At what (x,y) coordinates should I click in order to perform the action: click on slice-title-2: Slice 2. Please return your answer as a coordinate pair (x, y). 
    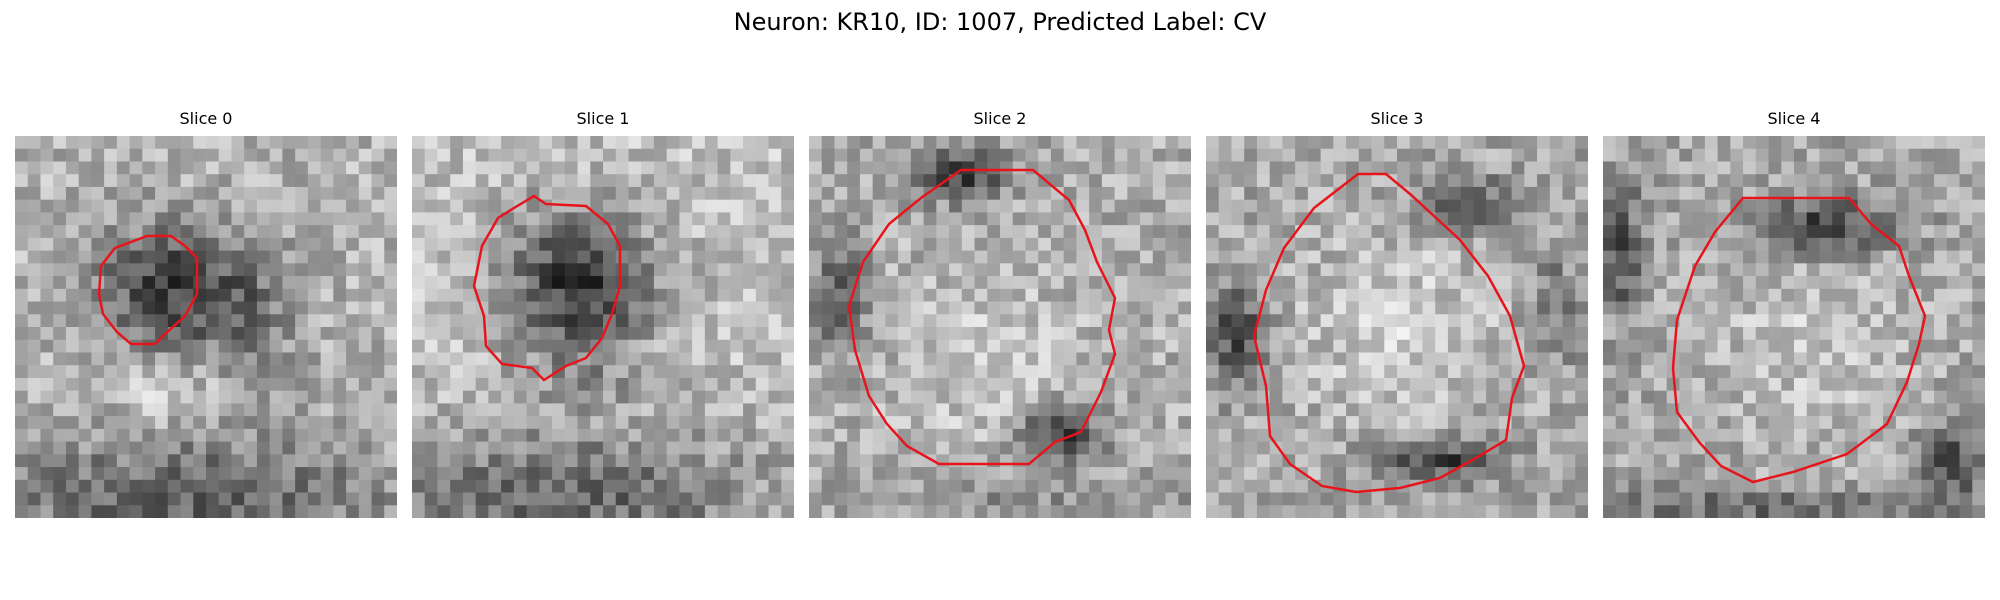
    Looking at the image, I should click on (1000, 118).